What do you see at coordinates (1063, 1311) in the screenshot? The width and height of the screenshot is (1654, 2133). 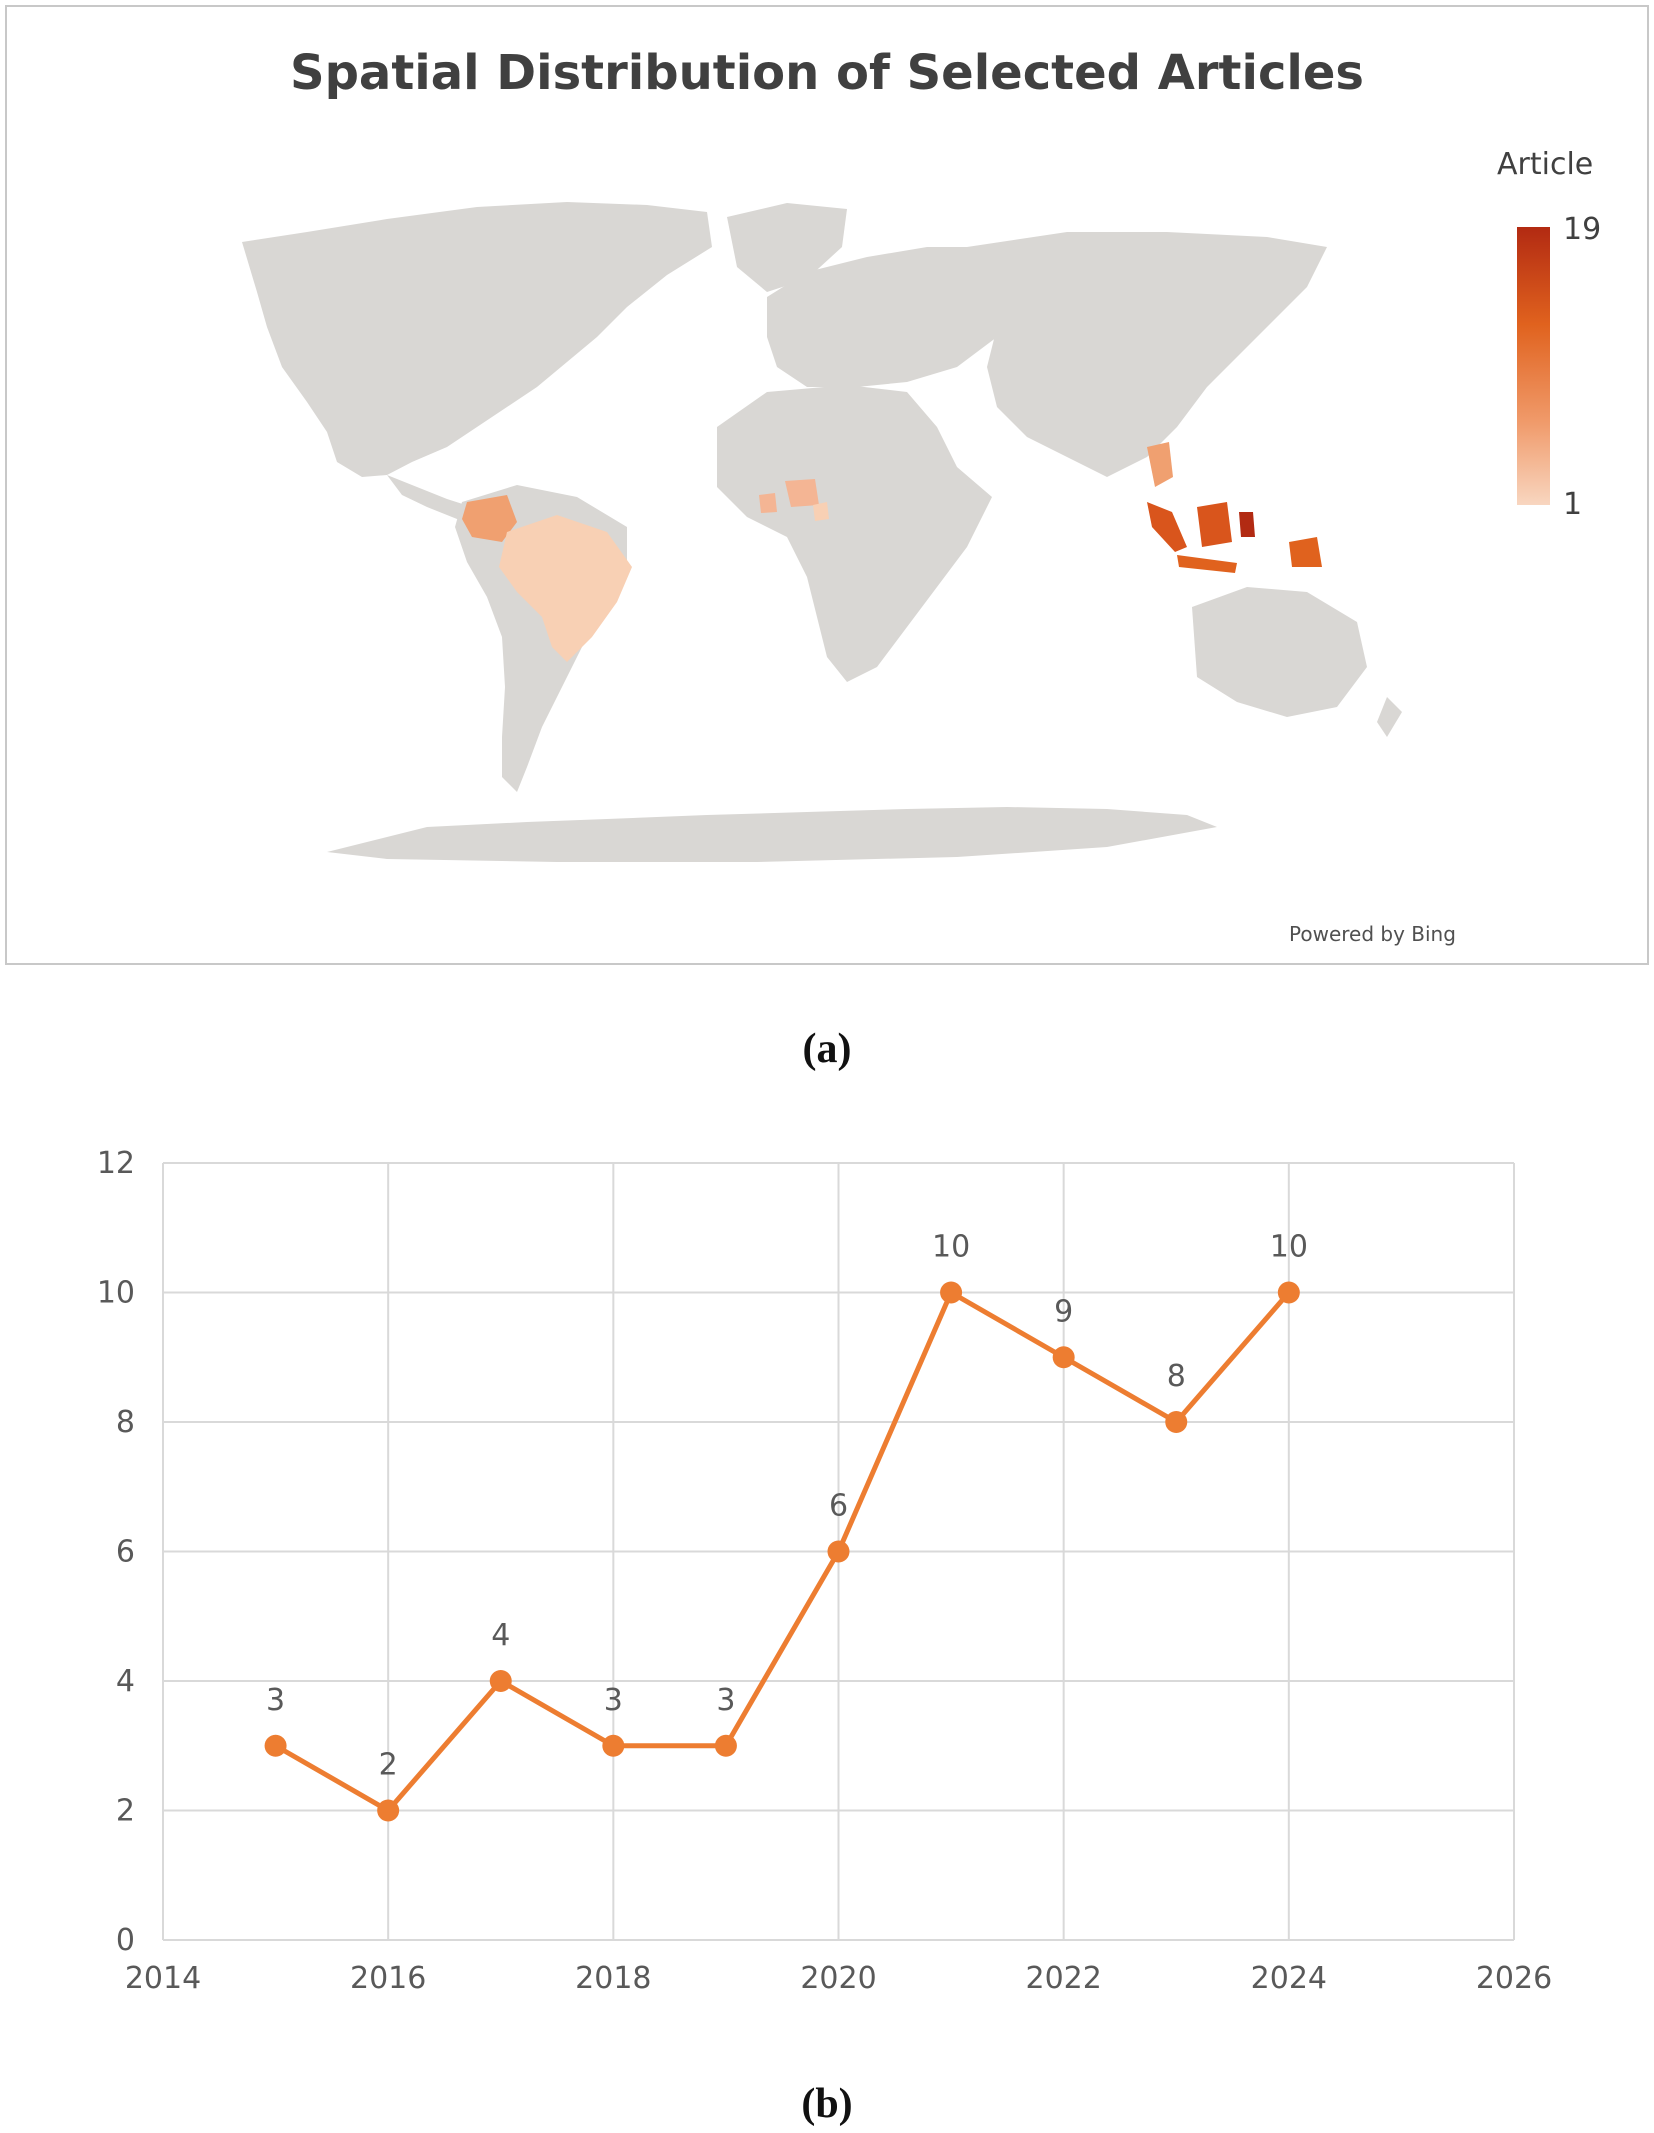 I see `data-label: 9` at bounding box center [1063, 1311].